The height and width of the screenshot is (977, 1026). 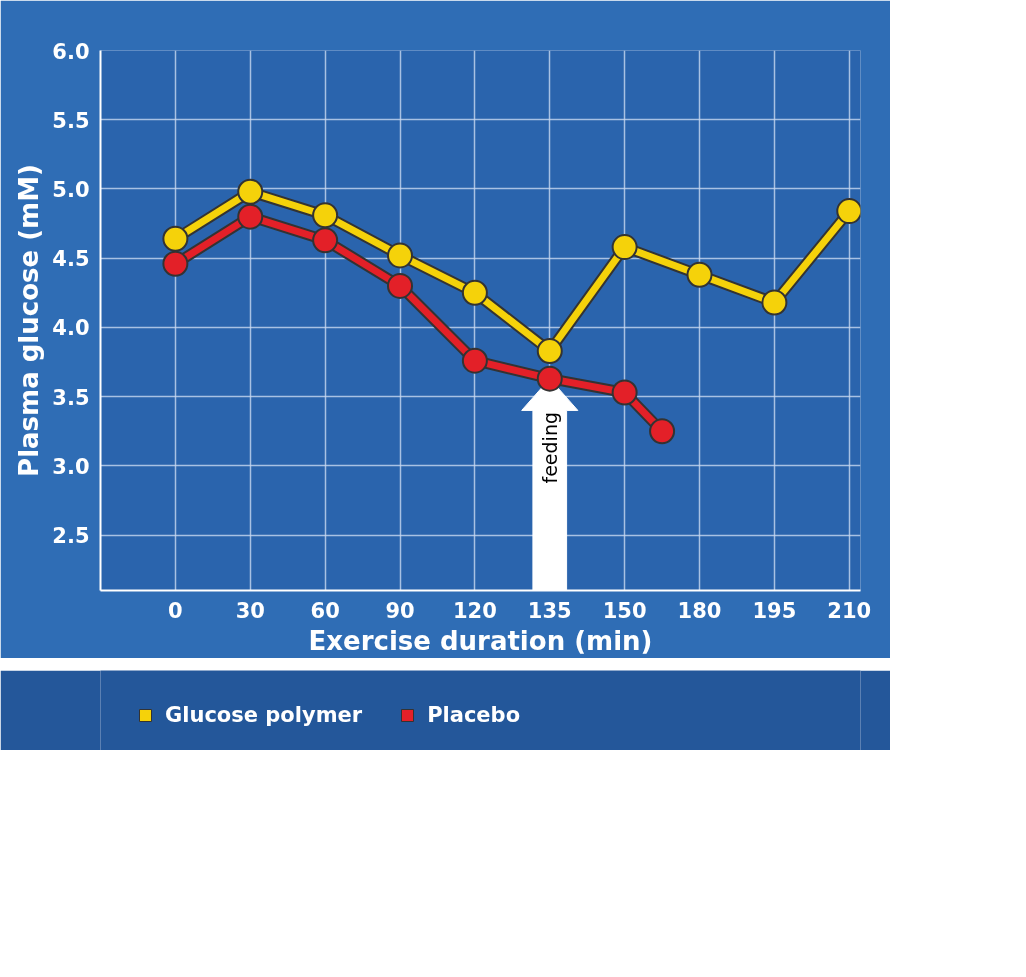 What do you see at coordinates (849, 610) in the screenshot?
I see `x-tick-label: 210` at bounding box center [849, 610].